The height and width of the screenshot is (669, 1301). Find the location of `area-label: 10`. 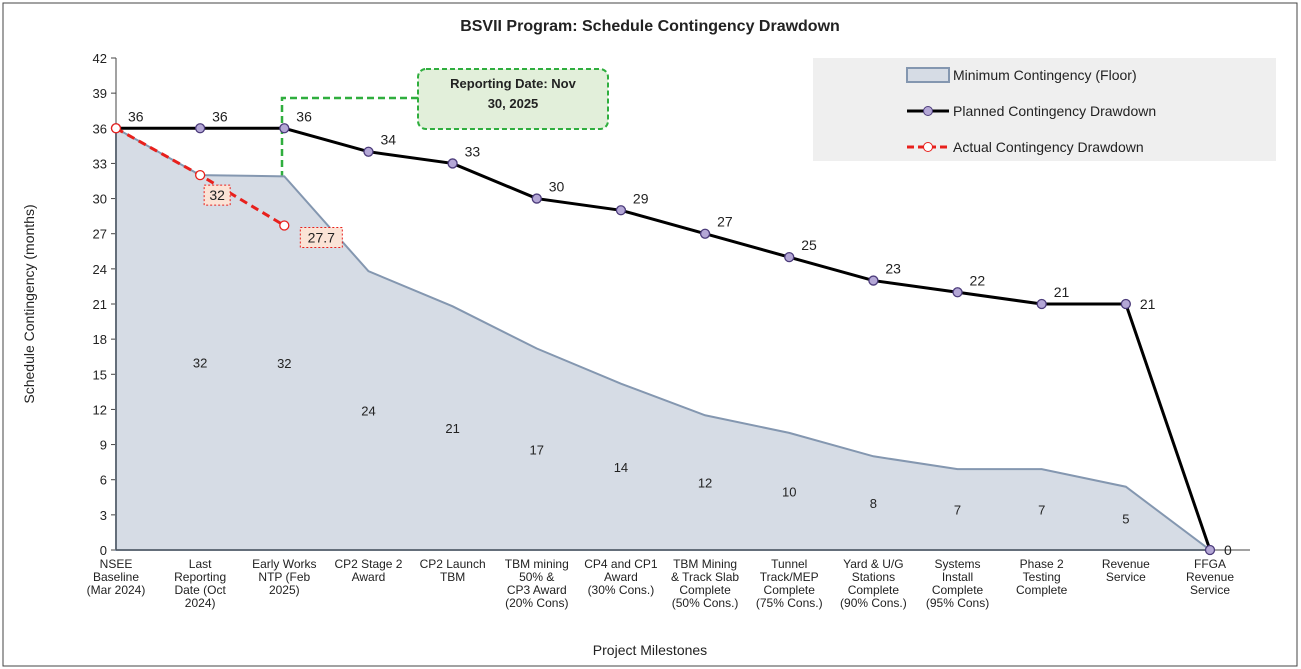

area-label: 10 is located at coordinates (789, 491).